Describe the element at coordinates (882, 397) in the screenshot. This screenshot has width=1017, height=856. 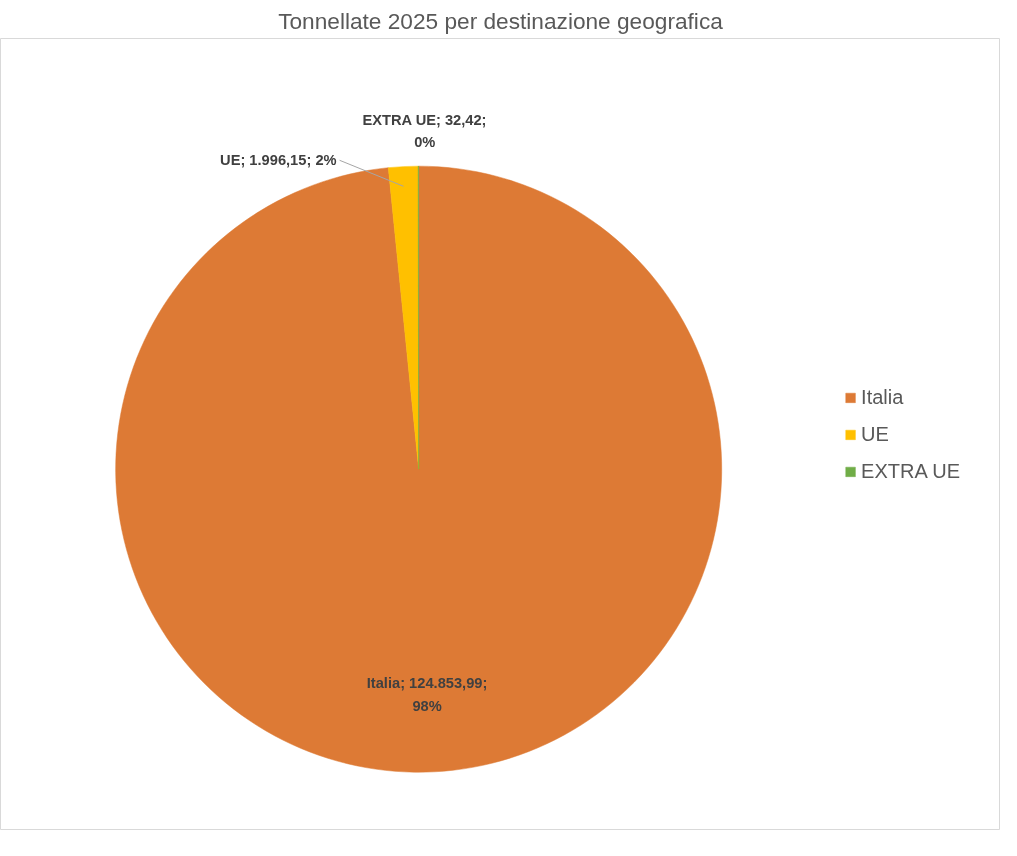
I see `legend-label: Italia` at that location.